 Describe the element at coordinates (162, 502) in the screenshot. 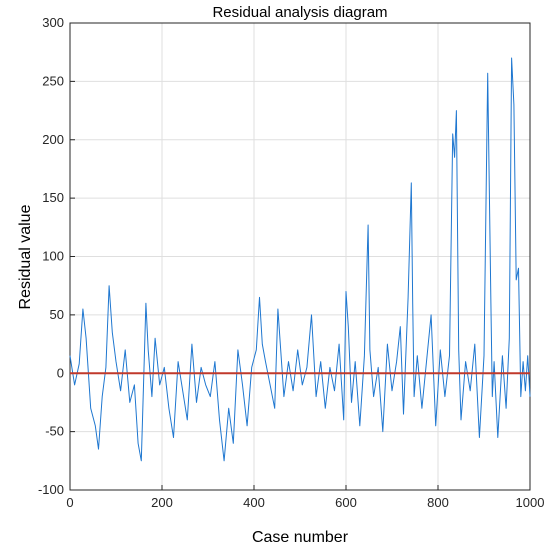

I see `x-tick-label: 200` at that location.